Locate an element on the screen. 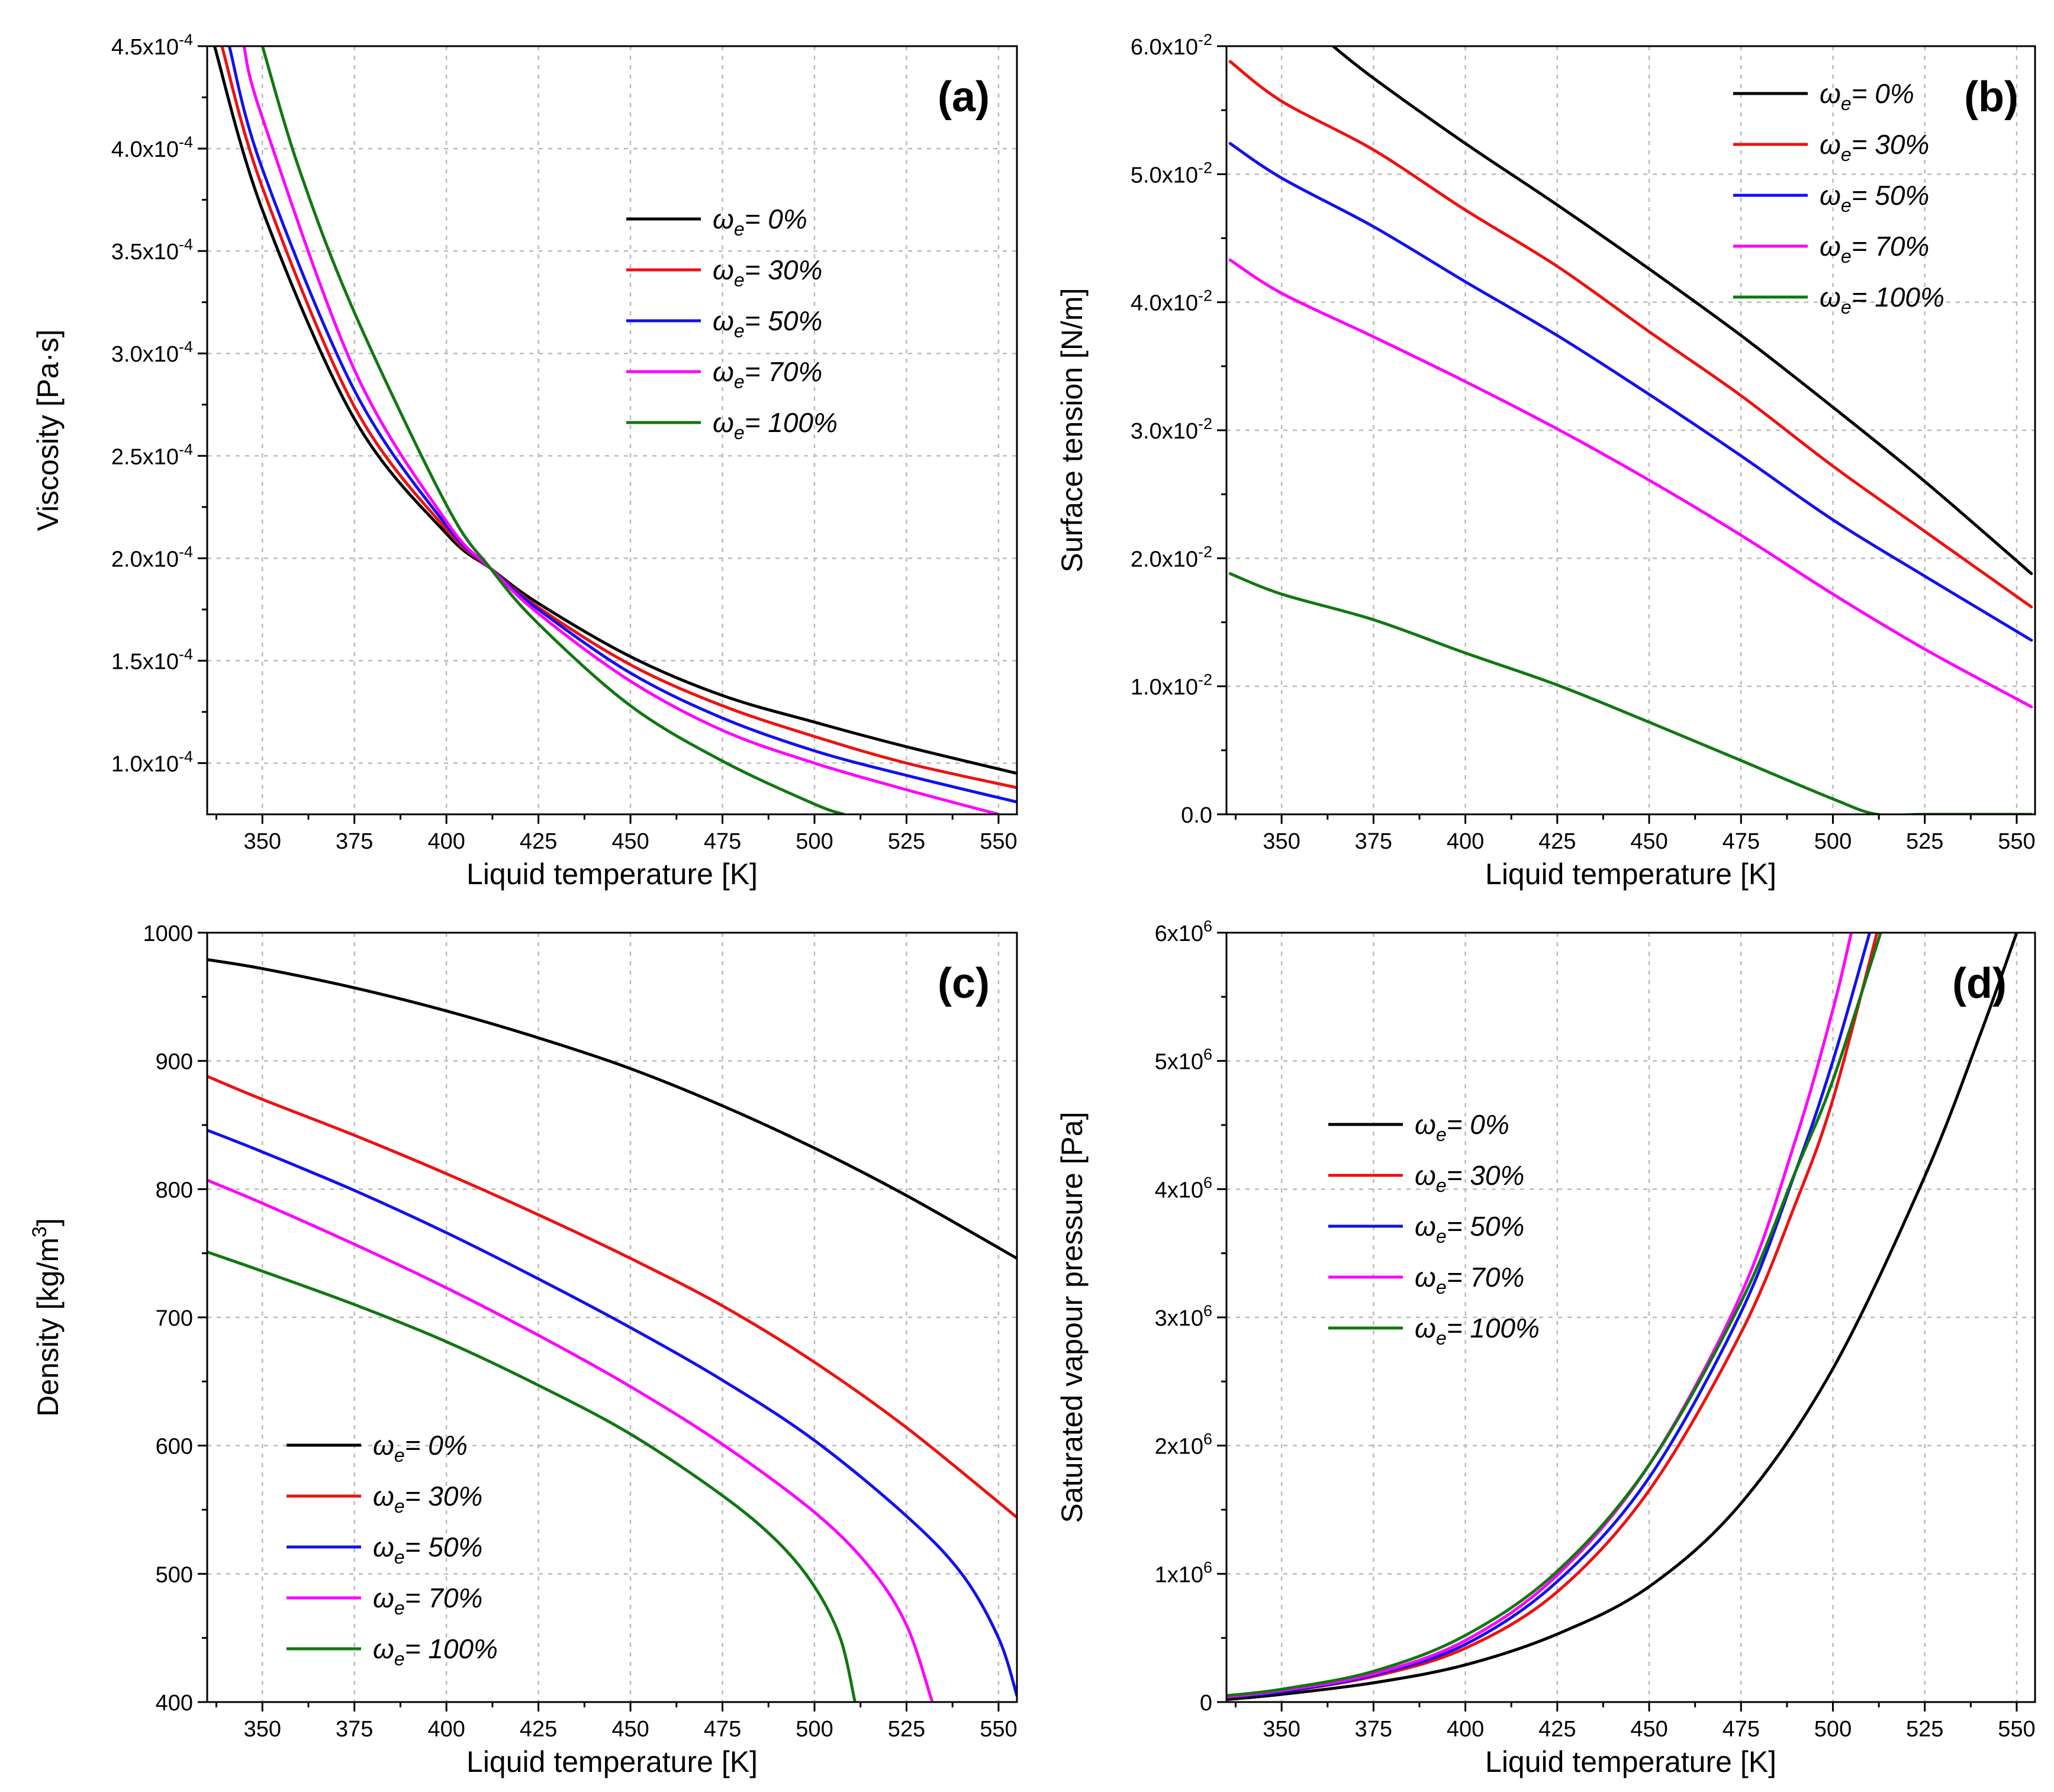 The width and height of the screenshot is (2054, 1792). y-tick-label: 1.0x10⁻² is located at coordinates (1171, 685).